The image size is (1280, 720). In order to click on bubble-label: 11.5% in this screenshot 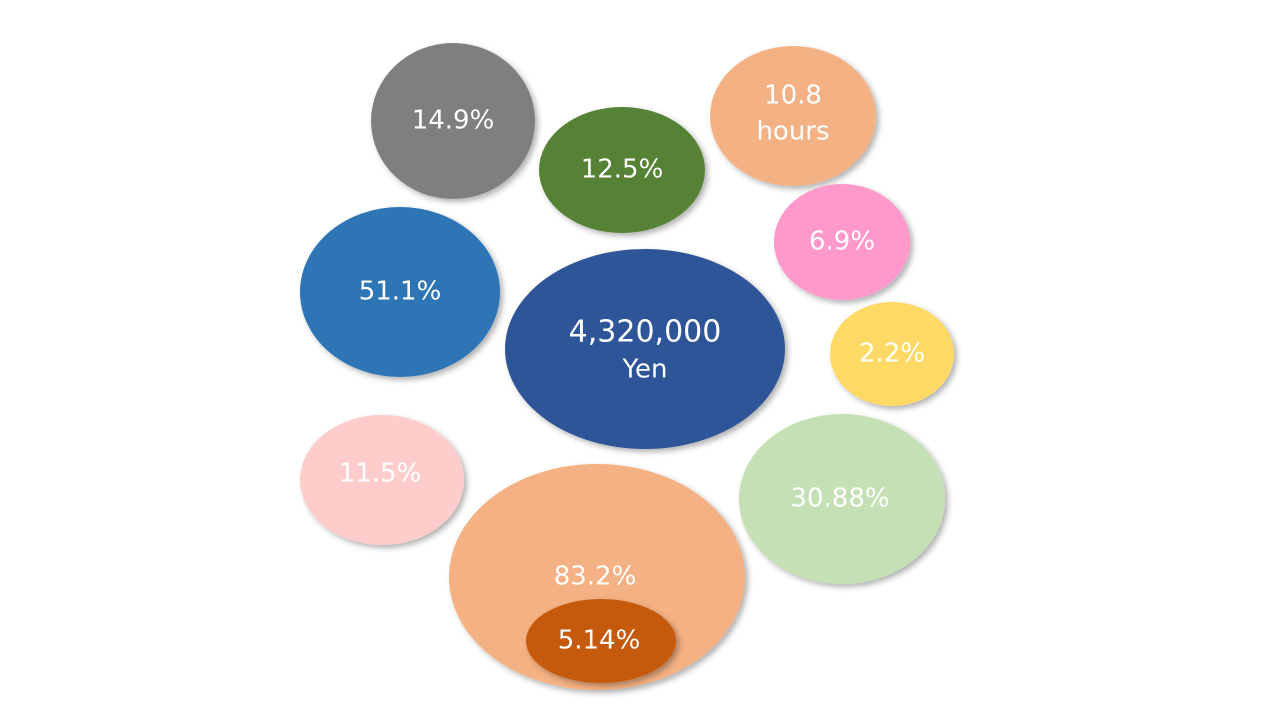, I will do `click(380, 474)`.